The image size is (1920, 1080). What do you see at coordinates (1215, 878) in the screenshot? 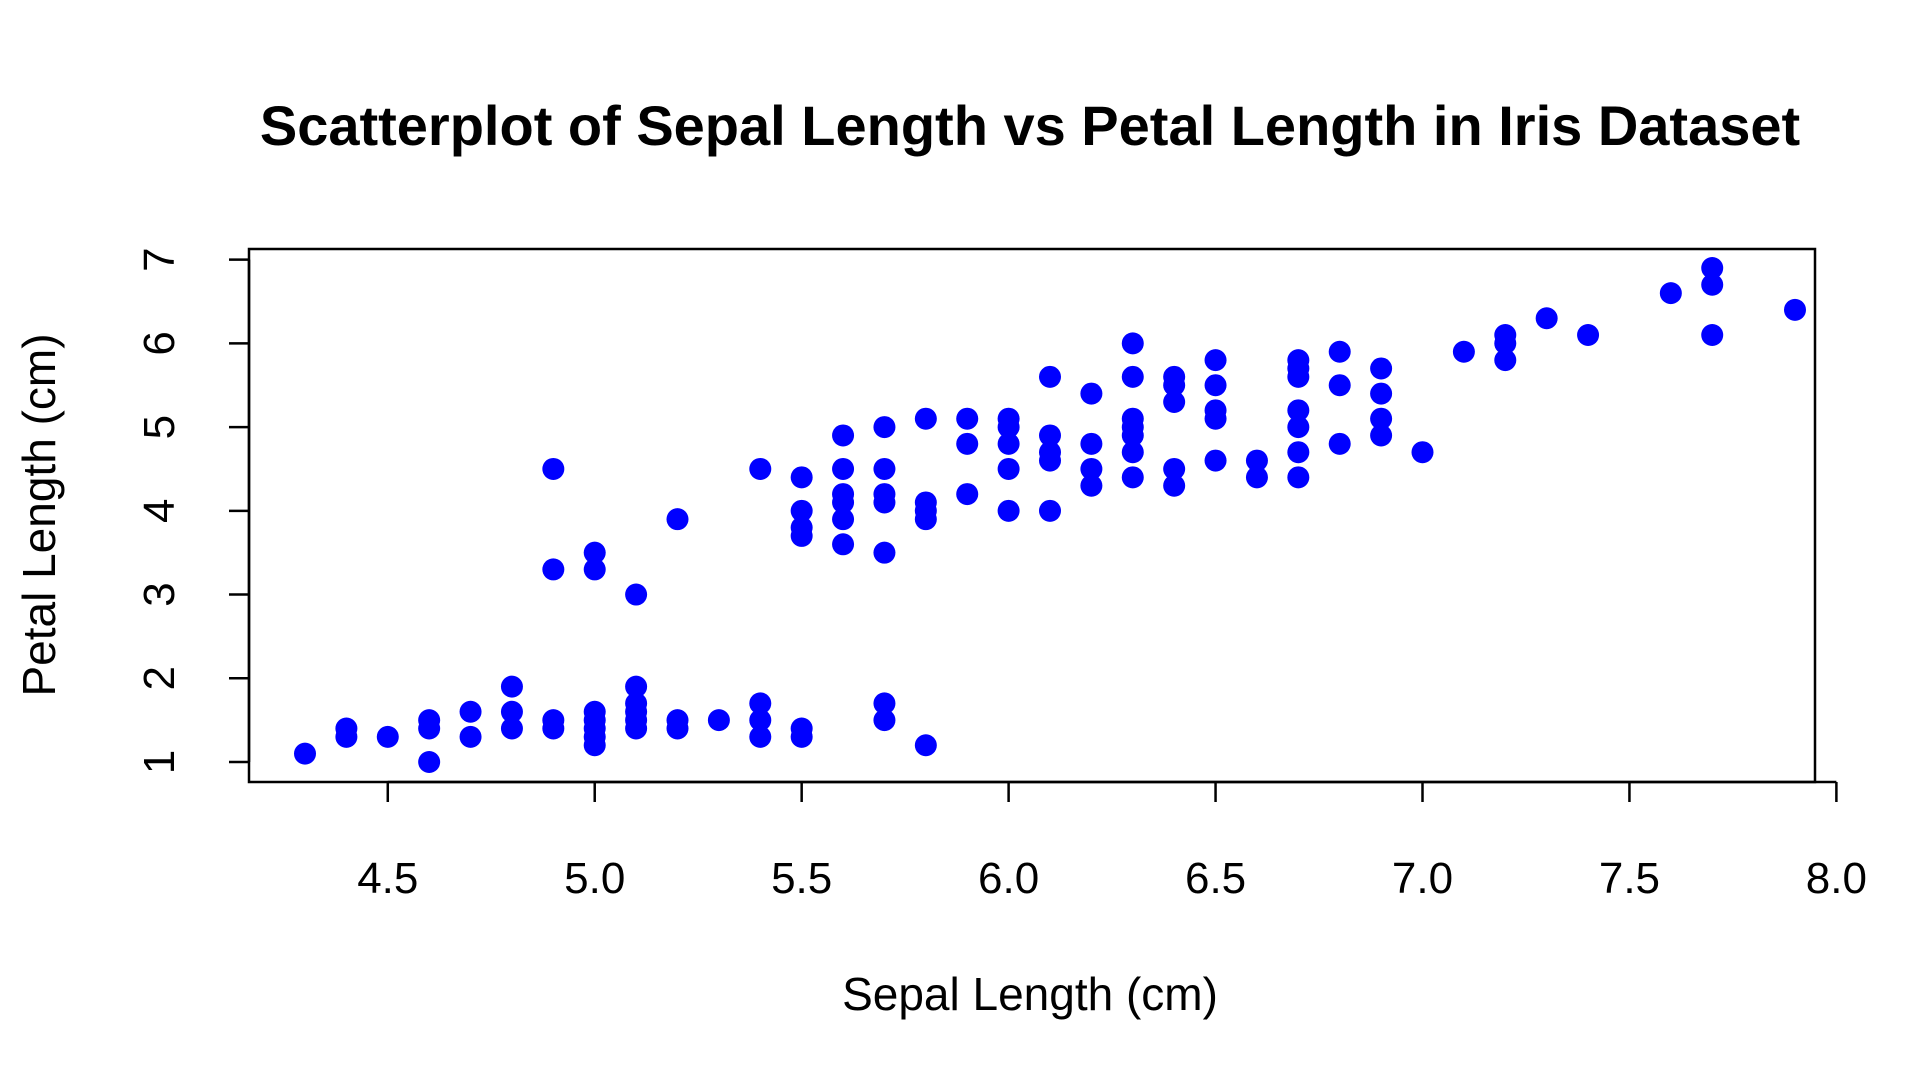
I see `x-tick-label: 6.5` at bounding box center [1215, 878].